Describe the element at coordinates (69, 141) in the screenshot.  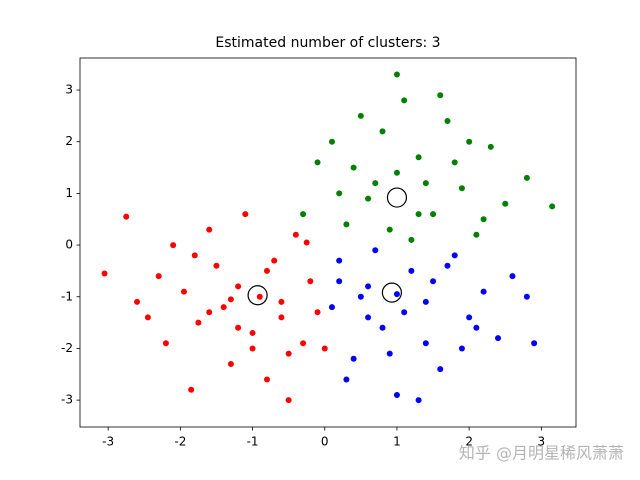
I see `y-tick-label: 2` at that location.